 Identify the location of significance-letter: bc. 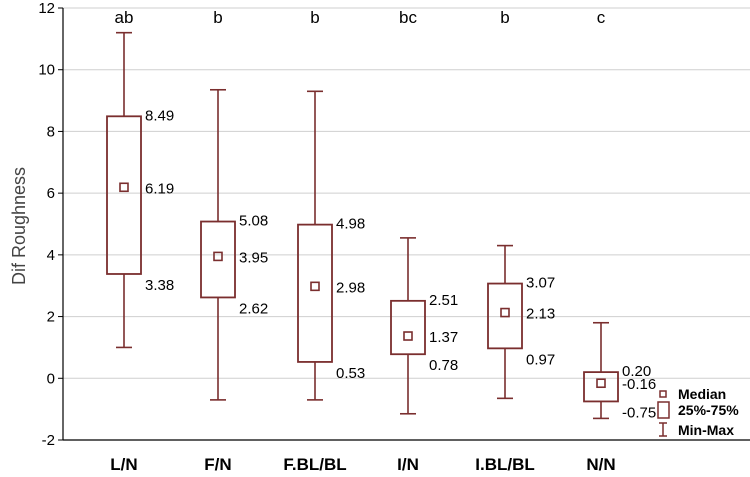
(408, 17).